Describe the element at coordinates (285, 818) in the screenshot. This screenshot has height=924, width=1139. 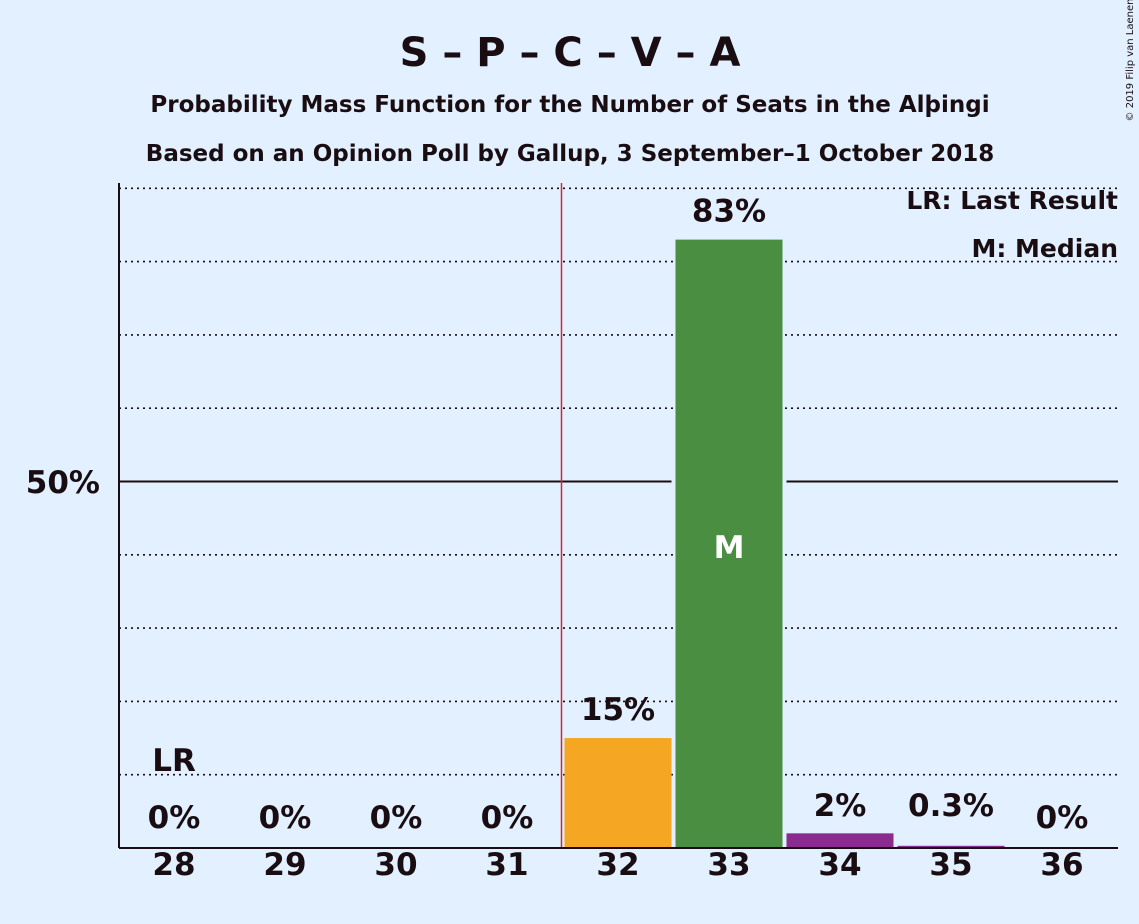
I see `value-label-29: 0%` at that location.